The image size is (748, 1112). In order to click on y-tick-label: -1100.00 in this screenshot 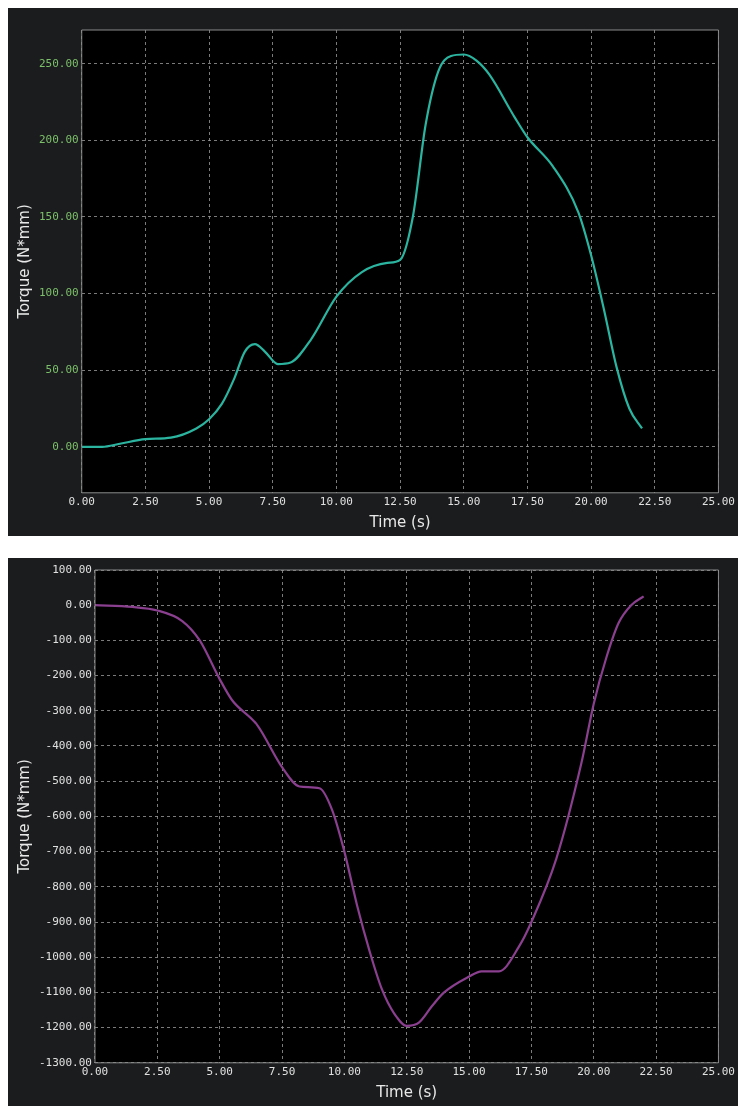, I will do `click(65, 992)`.